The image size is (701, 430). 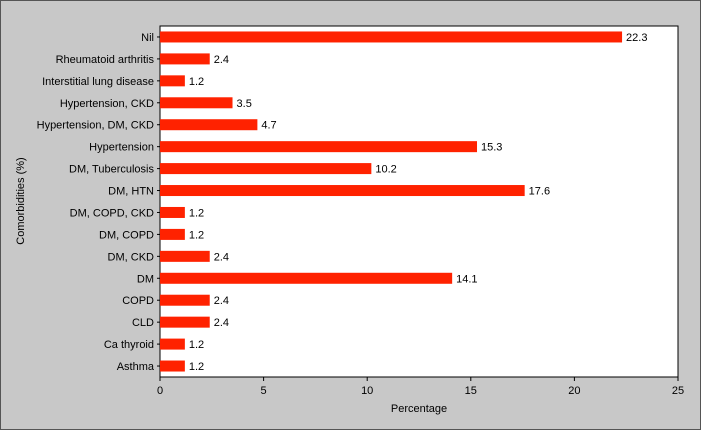 What do you see at coordinates (131, 257) in the screenshot?
I see `category-label: DM, CKD` at bounding box center [131, 257].